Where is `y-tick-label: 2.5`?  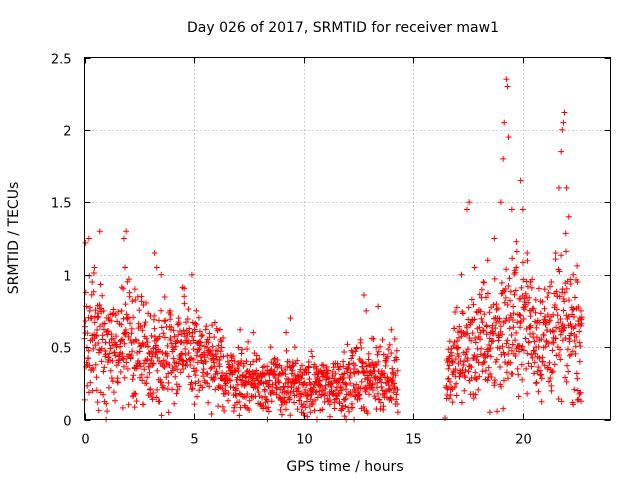 y-tick-label: 2.5 is located at coordinates (61, 60).